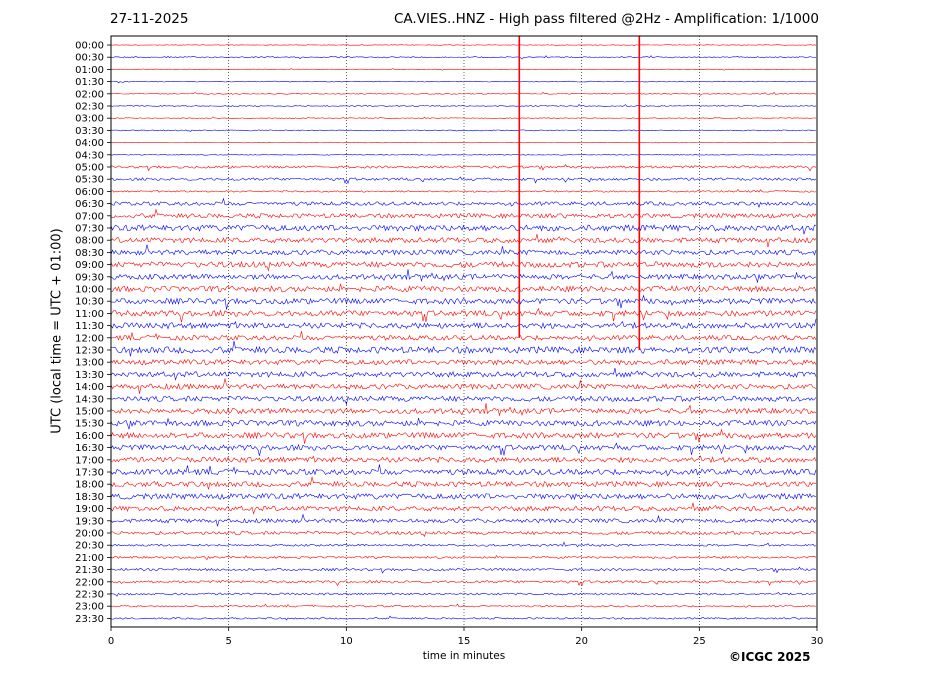 This screenshot has width=927, height=696. I want to click on y-tick-label: 11:30, so click(89, 326).